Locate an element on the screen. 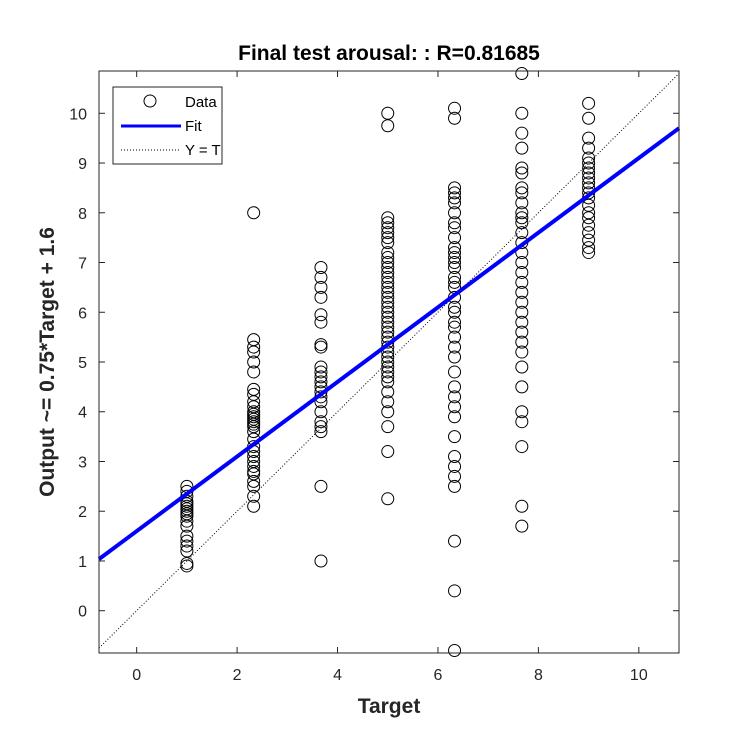 The image size is (750, 750). x-tick-label: 8 is located at coordinates (538, 675).